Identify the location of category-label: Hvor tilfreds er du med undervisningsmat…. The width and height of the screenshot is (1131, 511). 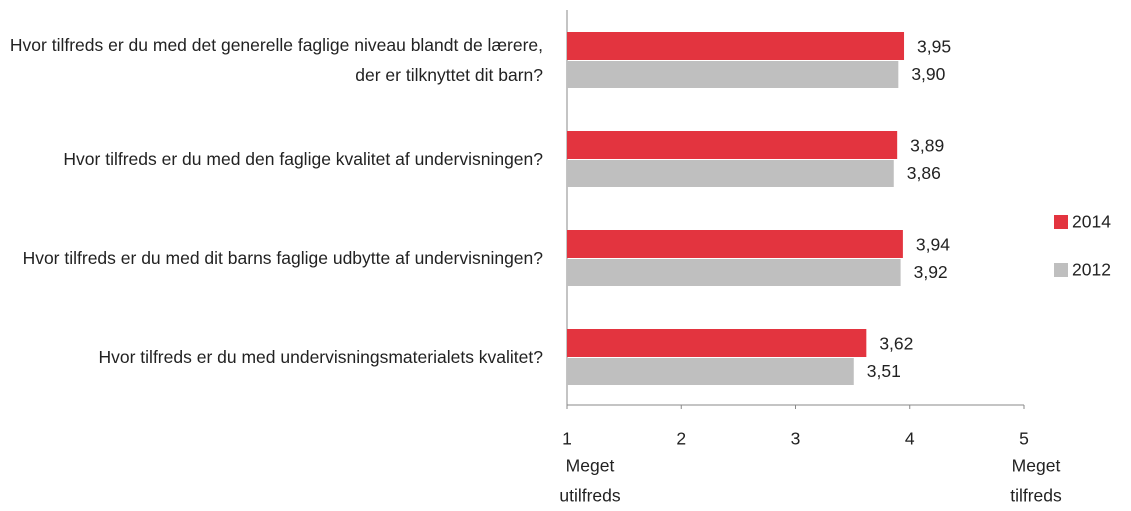
(321, 357).